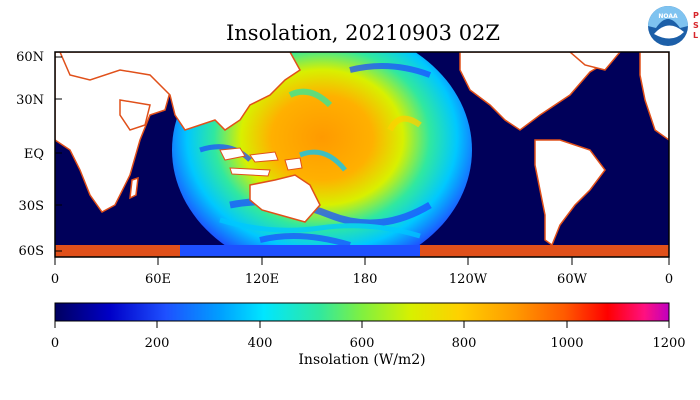  What do you see at coordinates (58, 154) in the screenshot?
I see `lat-axis` at bounding box center [58, 154].